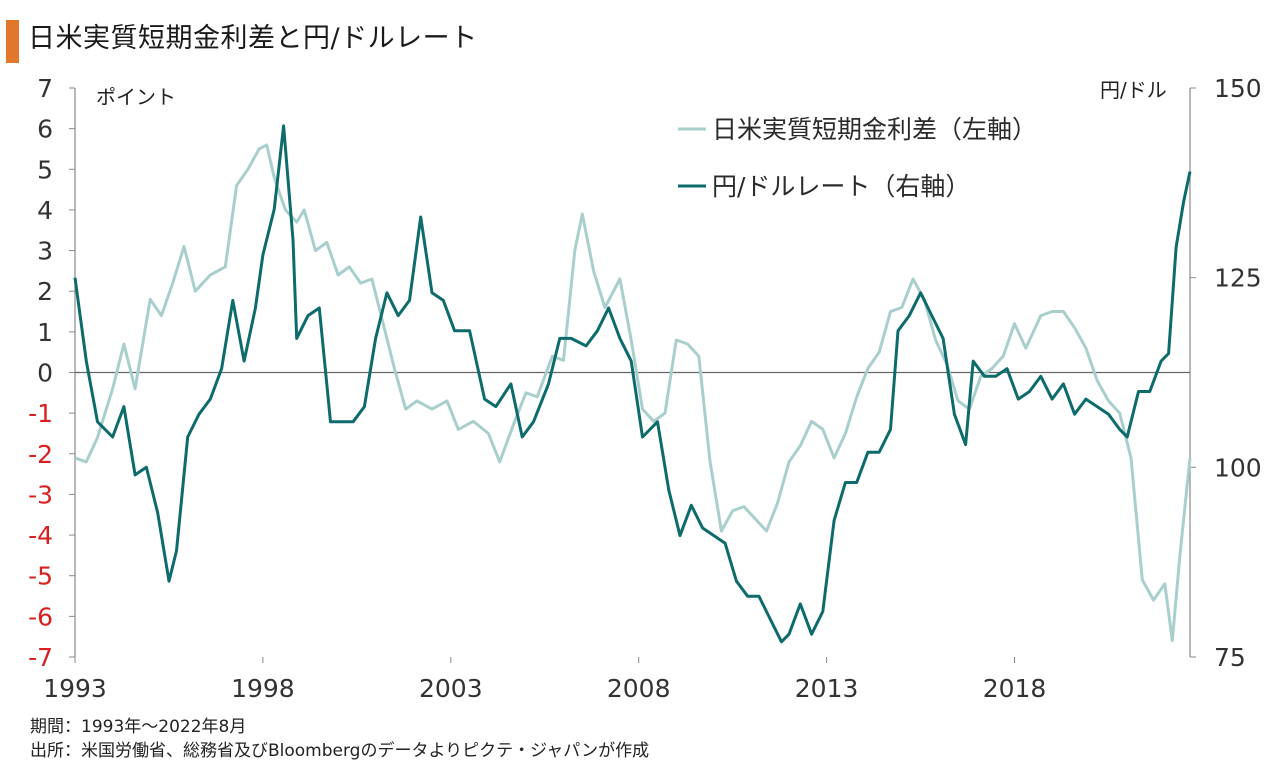  Describe the element at coordinates (1015, 688) in the screenshot. I see `x-tick-label: 2018` at that location.